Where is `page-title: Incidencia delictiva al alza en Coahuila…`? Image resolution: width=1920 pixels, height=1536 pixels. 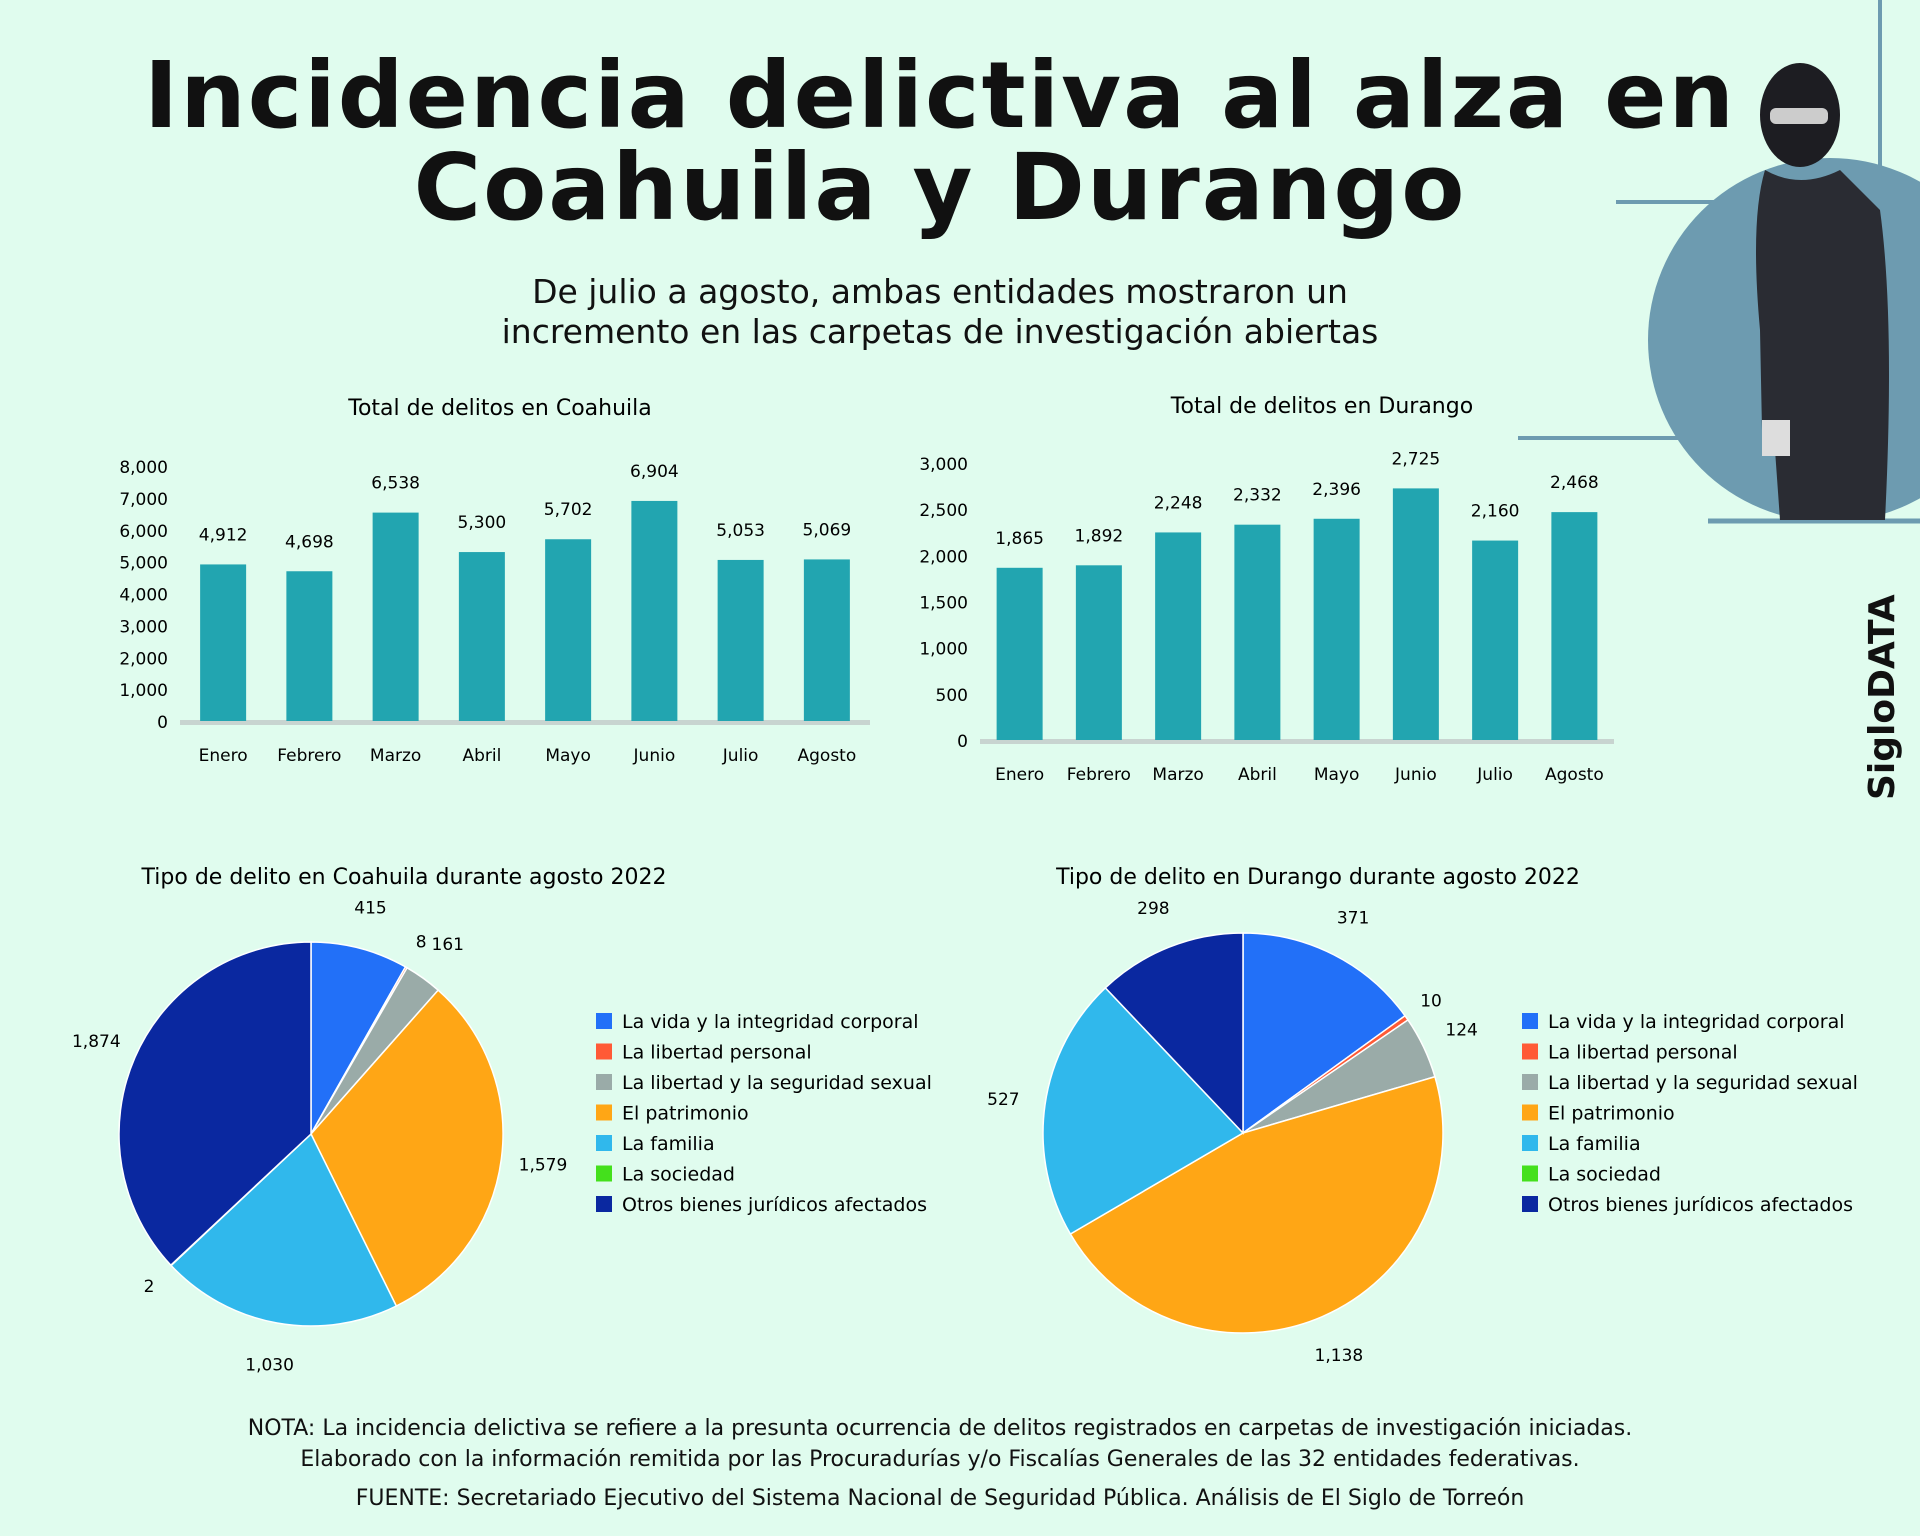
page-title: Incidencia delictiva al alza en Coahuila… is located at coordinates (940, 142).